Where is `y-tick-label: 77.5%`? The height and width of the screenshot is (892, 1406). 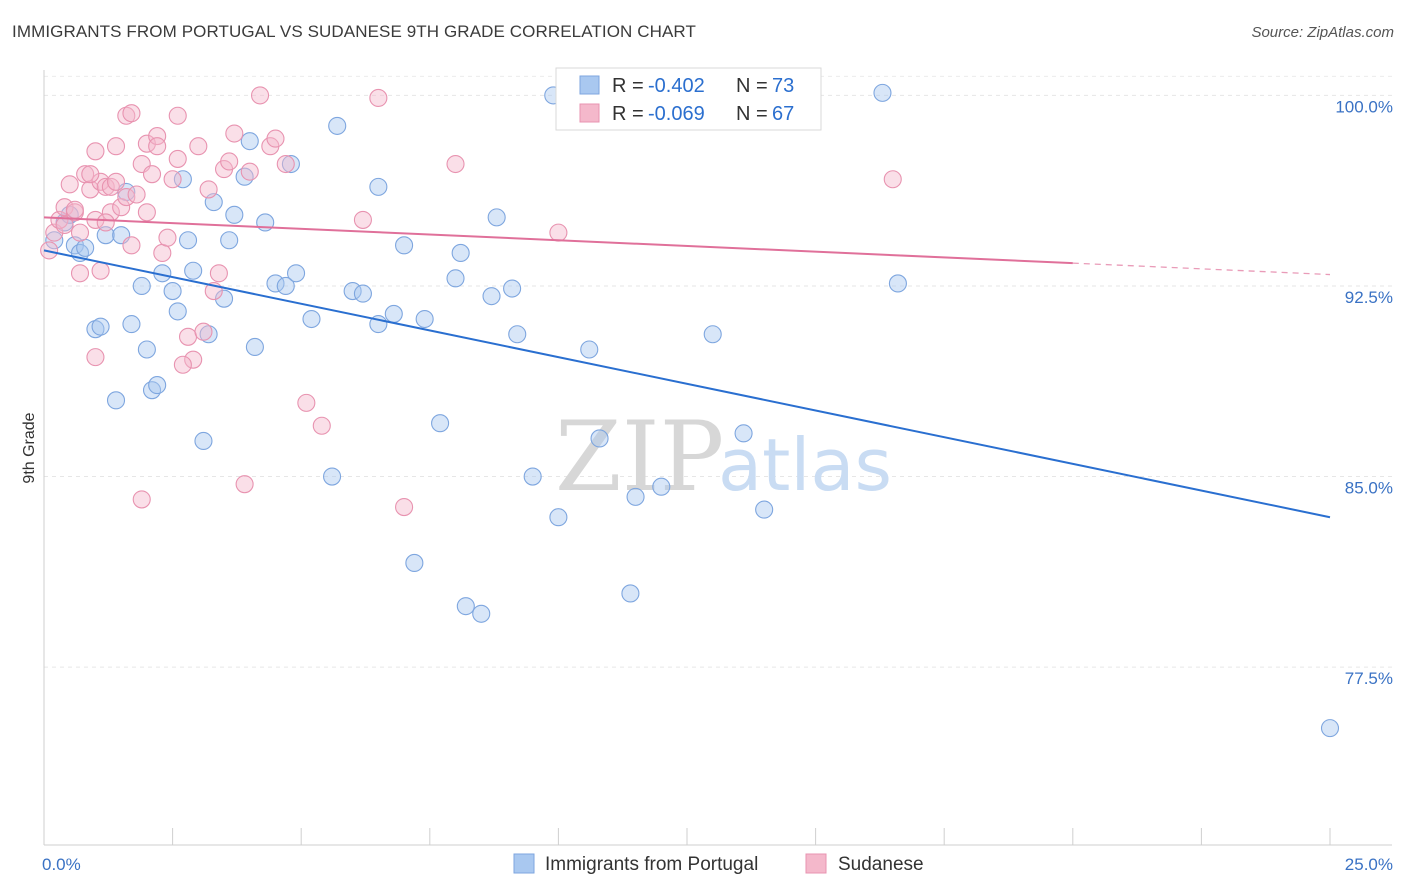 y-tick-label: 77.5% is located at coordinates (1369, 678).